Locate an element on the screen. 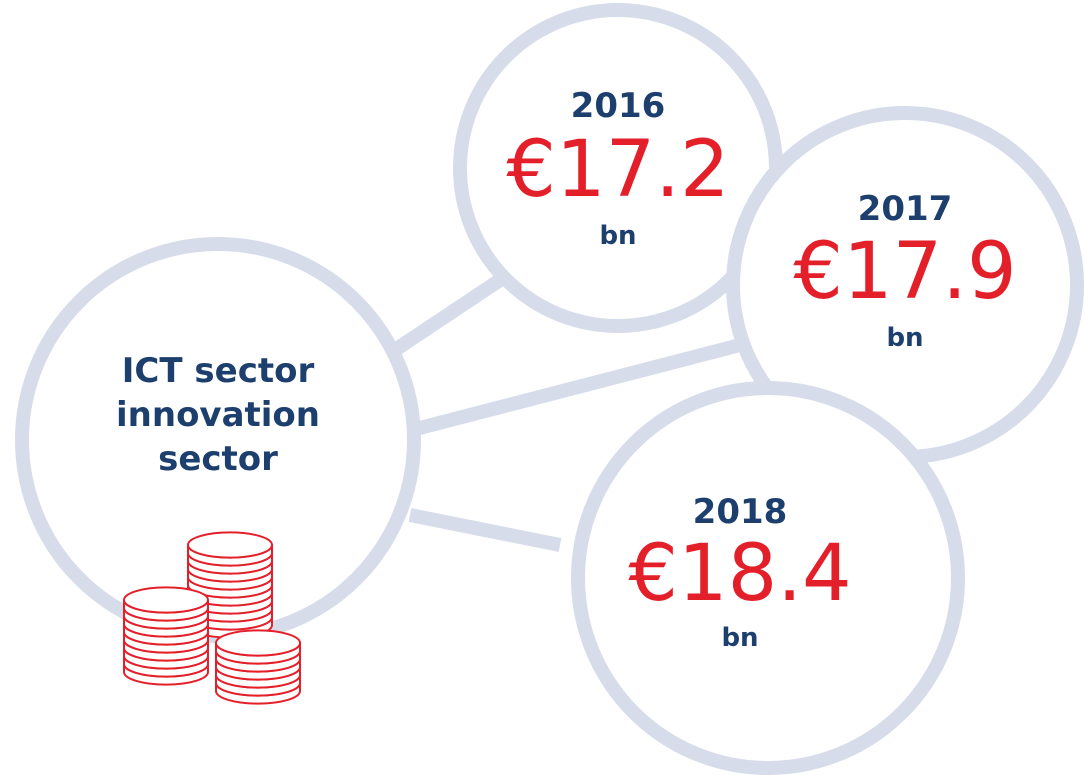 The image size is (1085, 776). node: 2017 €17.9 bn is located at coordinates (904, 271).